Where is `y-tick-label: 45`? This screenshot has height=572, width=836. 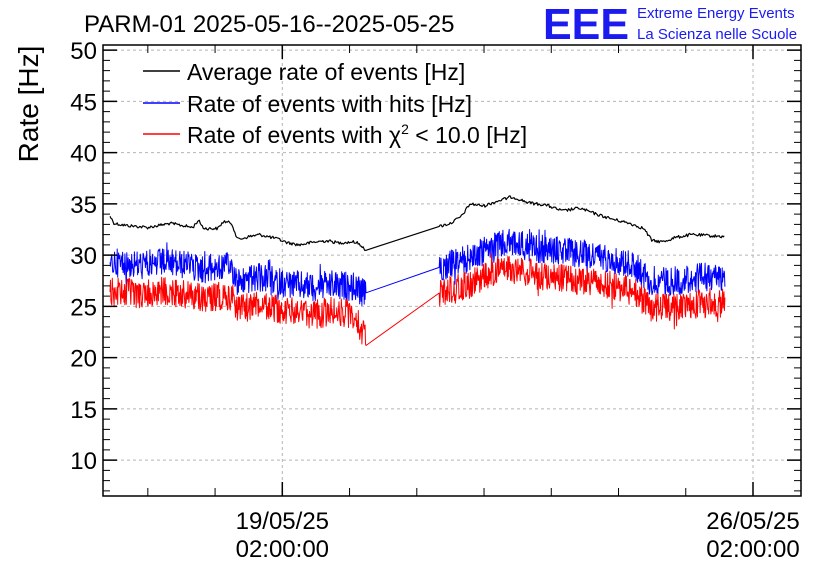 y-tick-label: 45 is located at coordinates (83, 102).